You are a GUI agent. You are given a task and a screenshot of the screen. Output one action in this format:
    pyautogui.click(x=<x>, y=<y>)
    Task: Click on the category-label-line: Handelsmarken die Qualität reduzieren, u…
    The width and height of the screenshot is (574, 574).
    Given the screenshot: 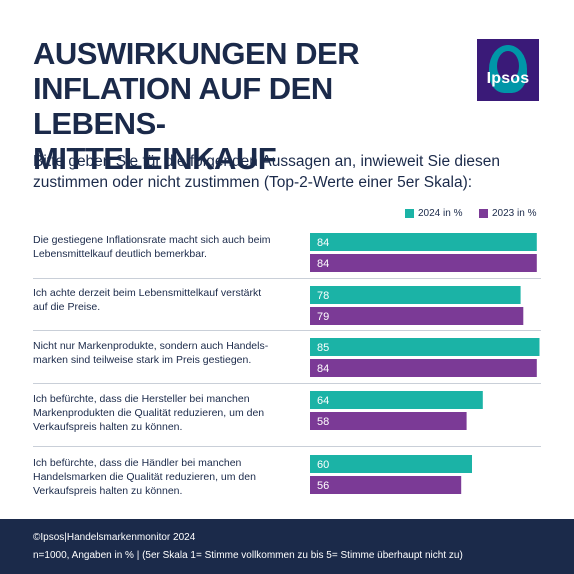 What is the action you would take?
    pyautogui.click(x=144, y=477)
    